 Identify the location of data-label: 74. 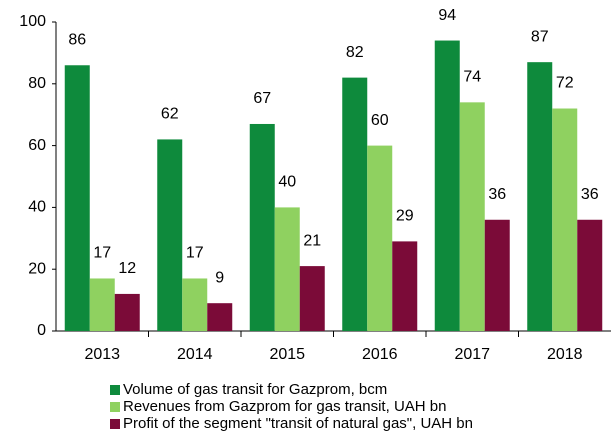
(472, 77).